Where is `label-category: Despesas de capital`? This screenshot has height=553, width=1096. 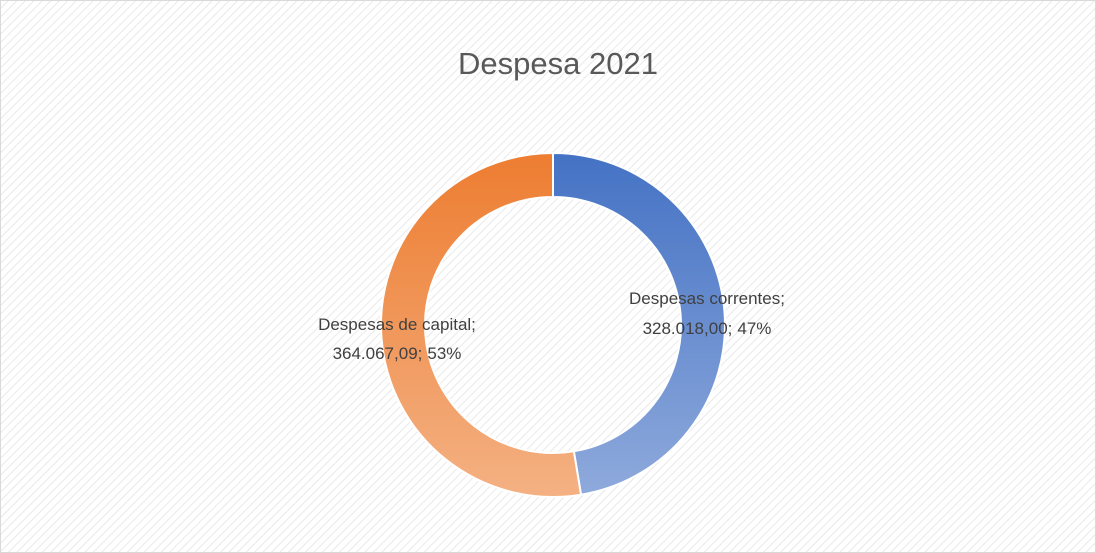 label-category: Despesas de capital is located at coordinates (394, 324).